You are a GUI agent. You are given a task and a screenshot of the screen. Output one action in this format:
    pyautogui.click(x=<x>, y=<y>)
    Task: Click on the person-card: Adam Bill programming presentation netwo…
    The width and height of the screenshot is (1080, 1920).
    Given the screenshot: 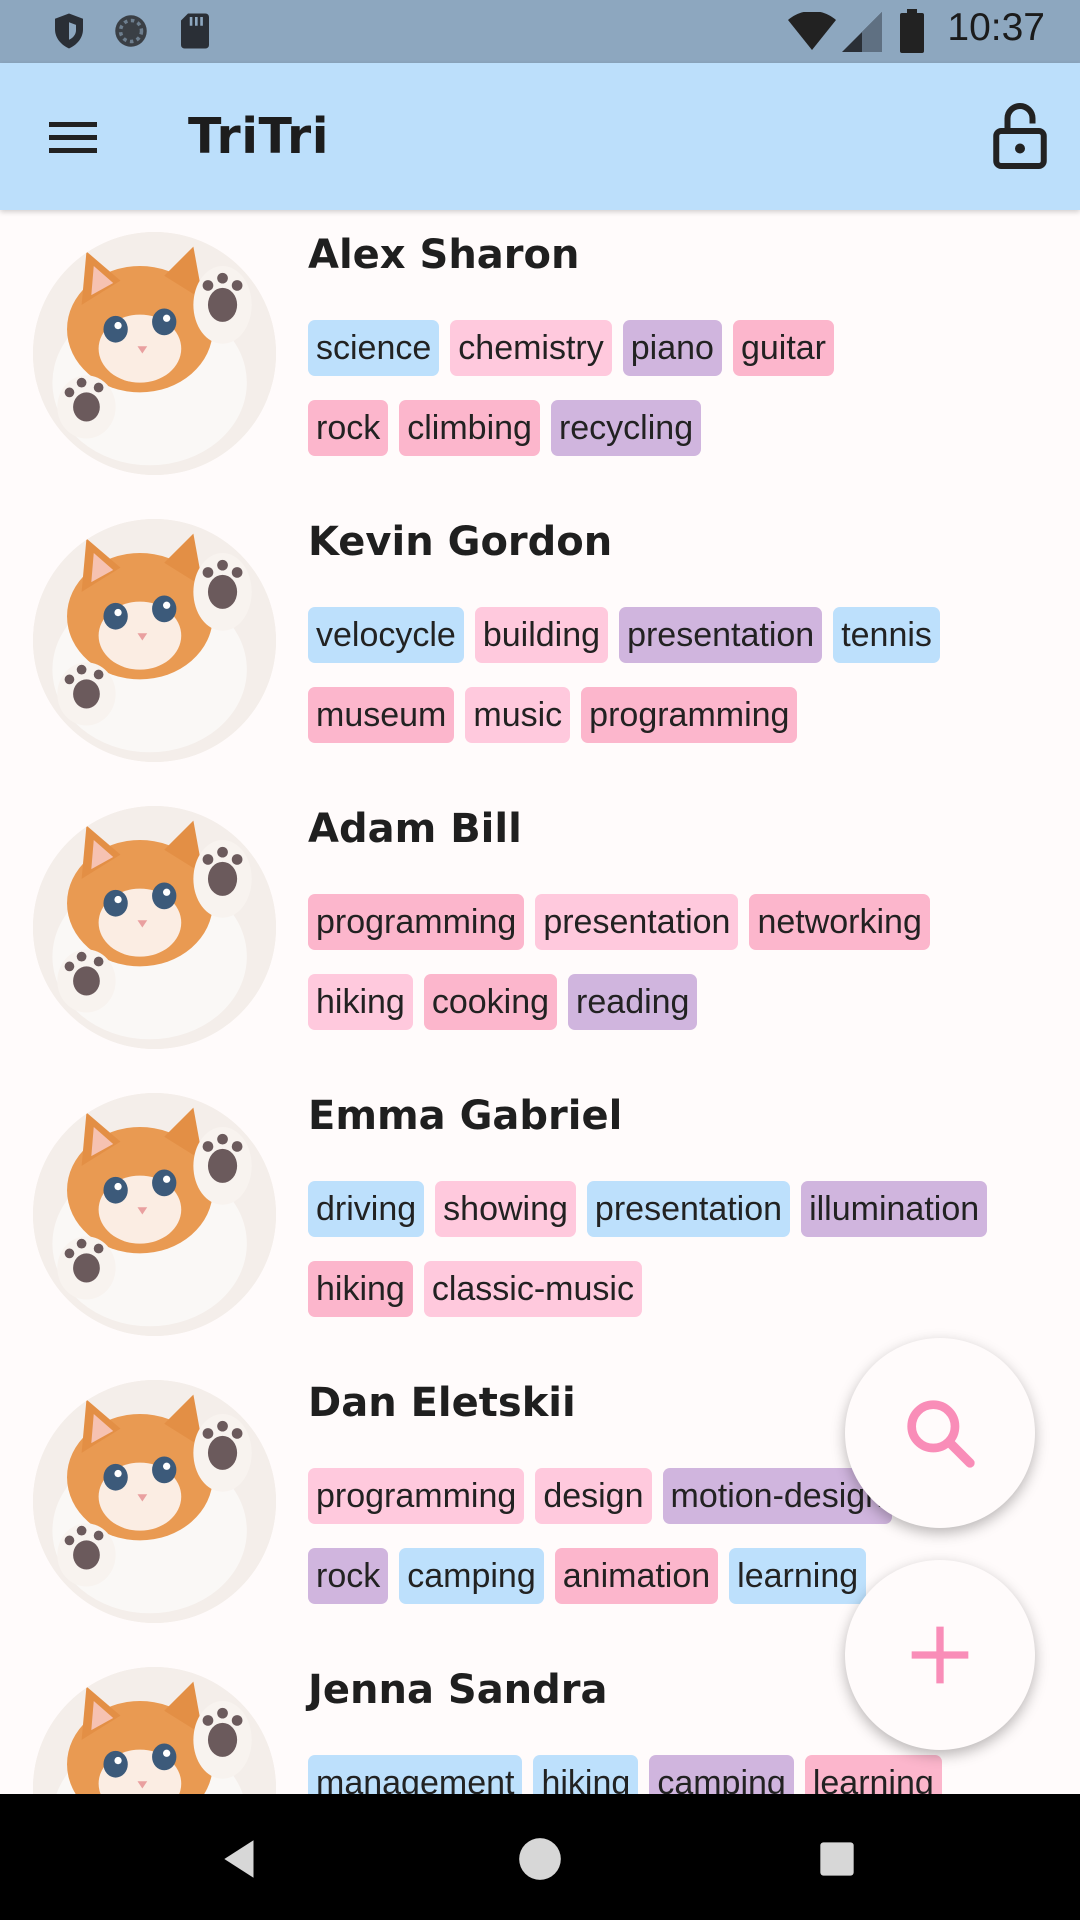 What is the action you would take?
    pyautogui.click(x=540, y=927)
    